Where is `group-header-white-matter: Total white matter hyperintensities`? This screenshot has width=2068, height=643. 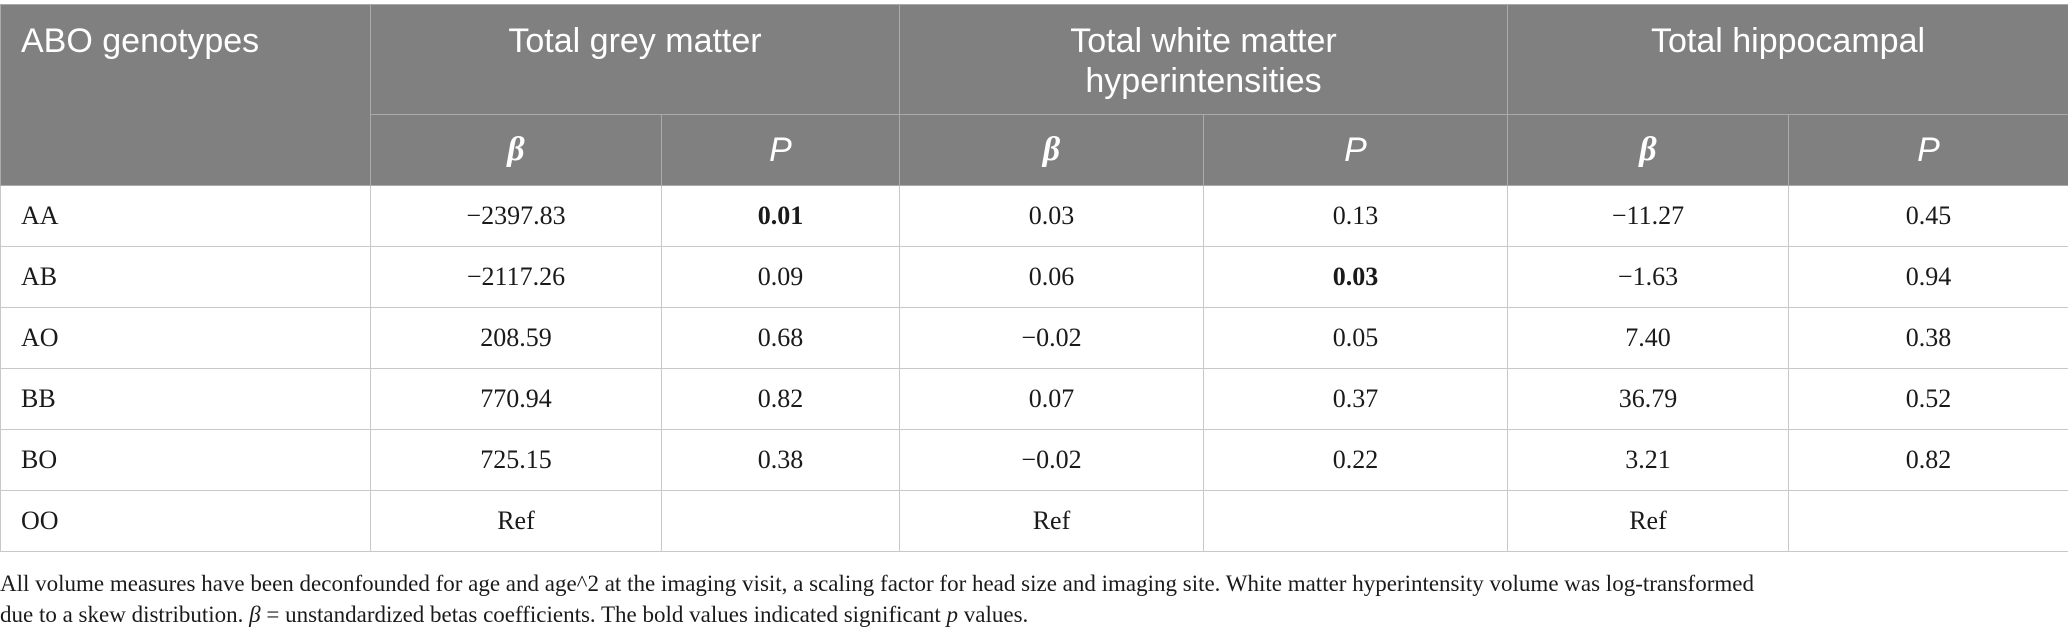 group-header-white-matter: Total white matter hyperintensities is located at coordinates (1203, 59).